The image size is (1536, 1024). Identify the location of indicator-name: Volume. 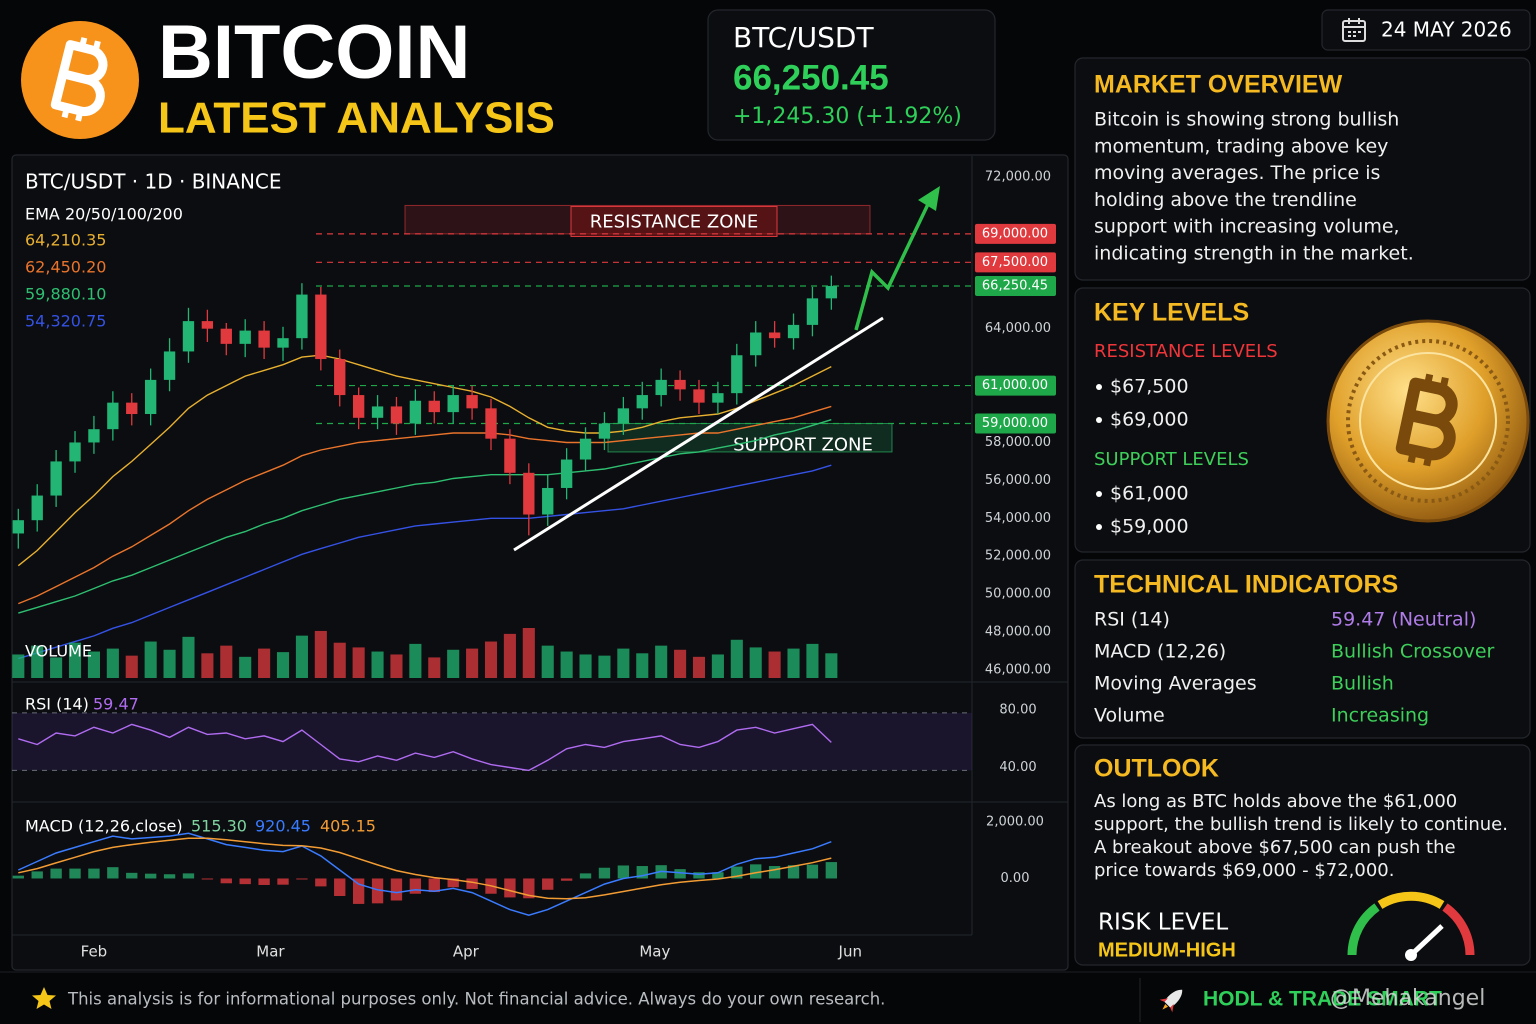
(1129, 716).